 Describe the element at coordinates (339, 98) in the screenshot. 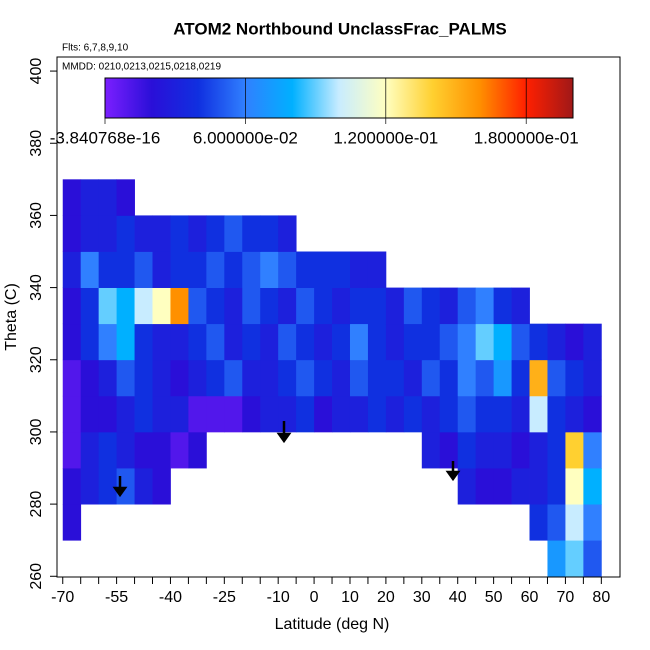

I see `colorbar` at that location.